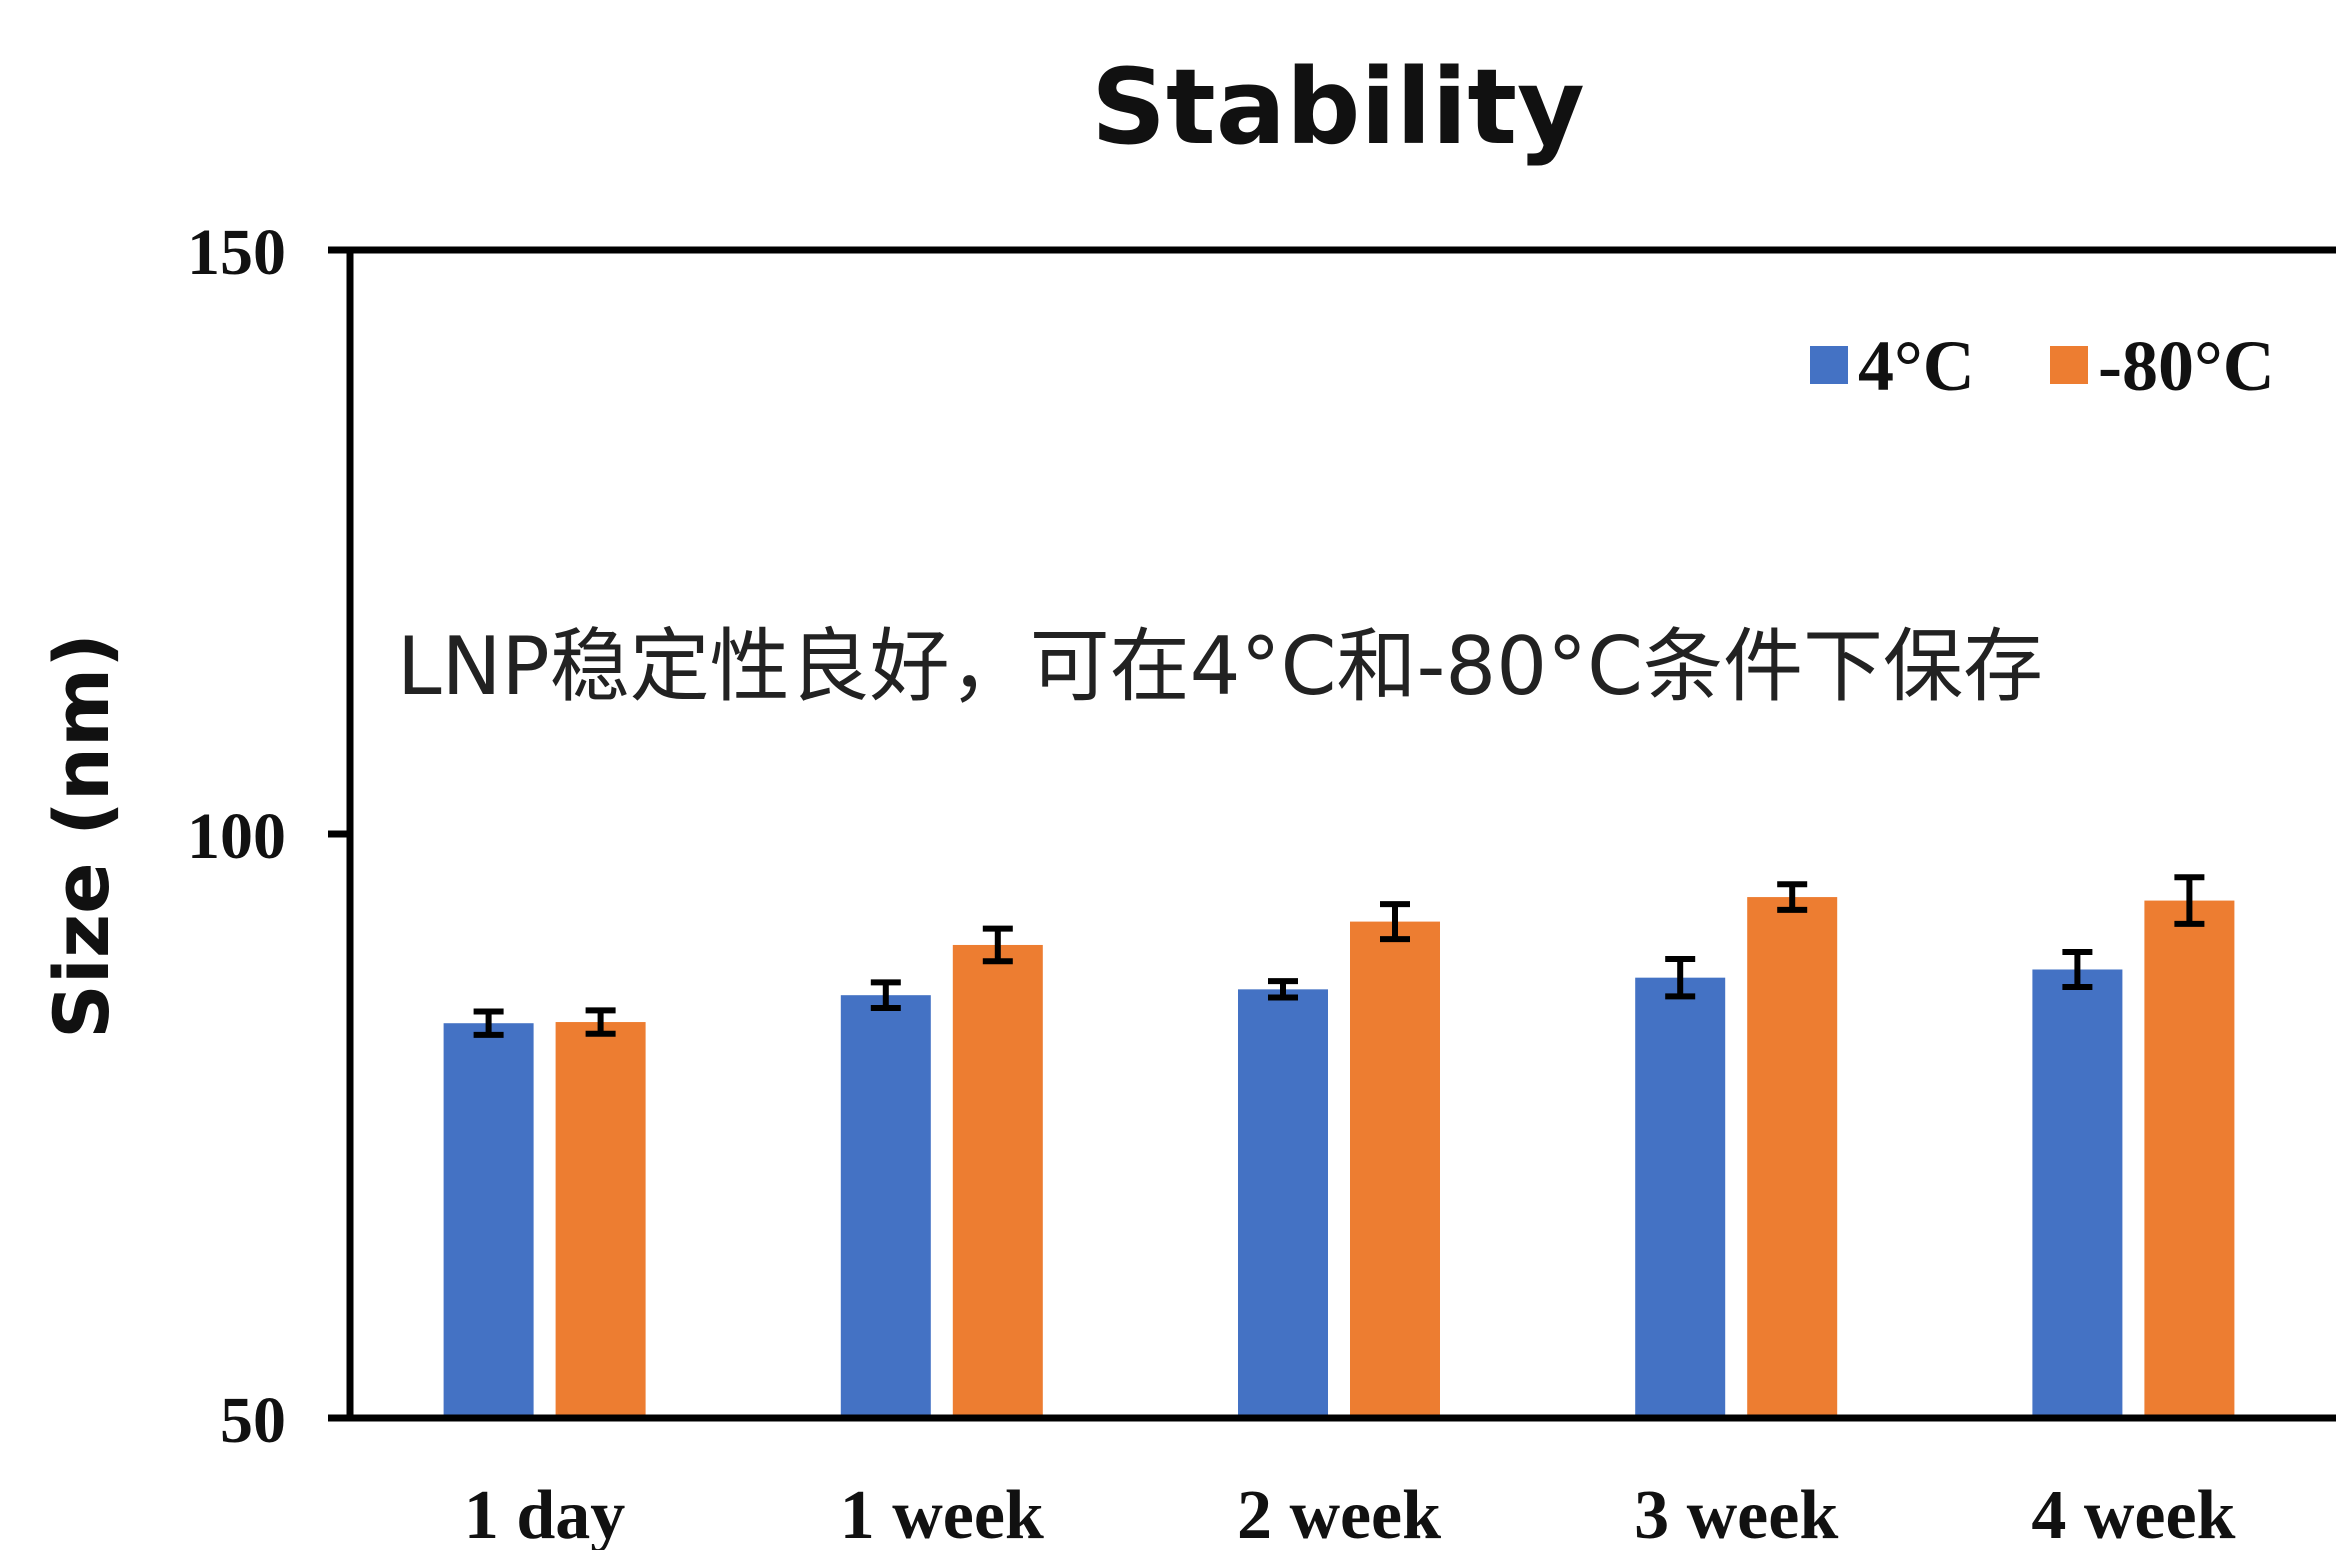  What do you see at coordinates (1338, 107) in the screenshot?
I see `chart-title: Stability` at bounding box center [1338, 107].